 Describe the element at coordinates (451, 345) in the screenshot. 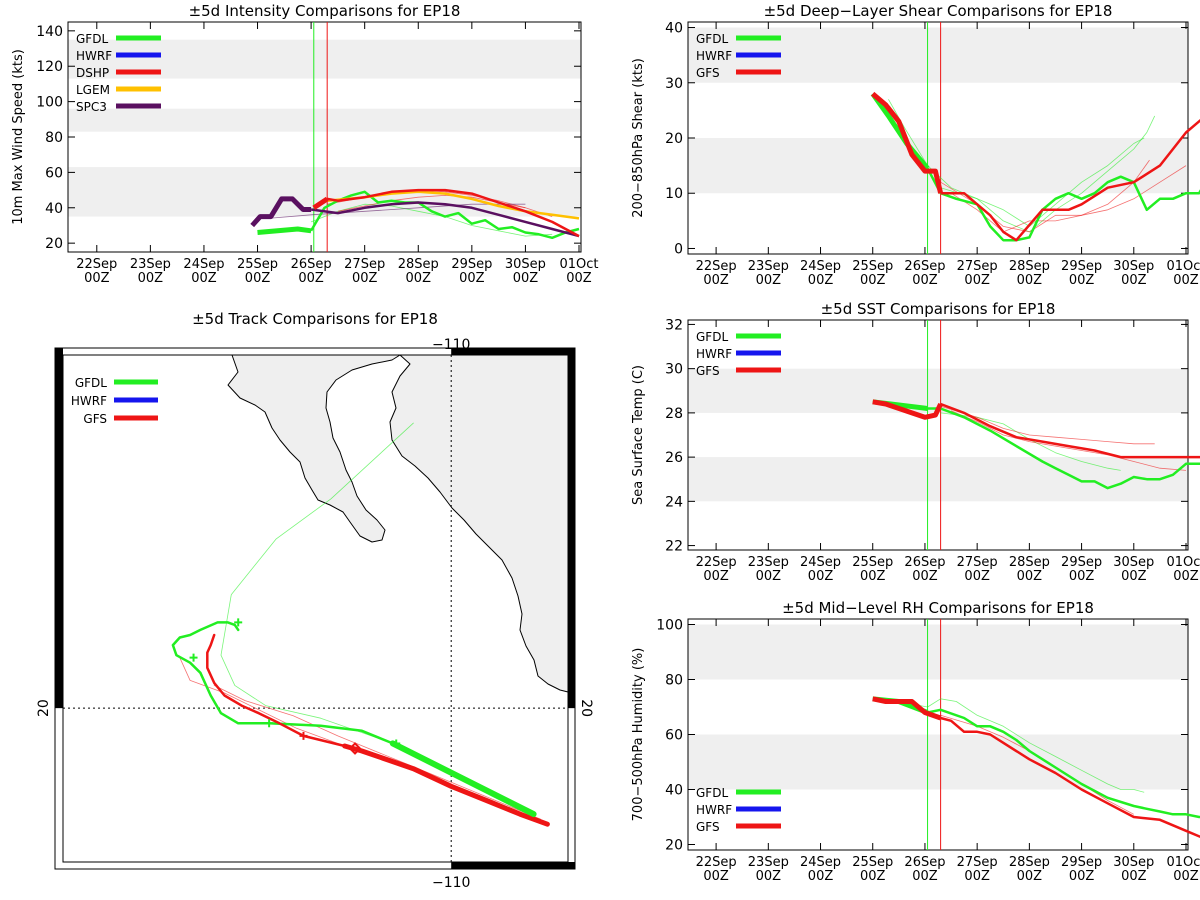

I see `track-lon-label-top: −110` at that location.